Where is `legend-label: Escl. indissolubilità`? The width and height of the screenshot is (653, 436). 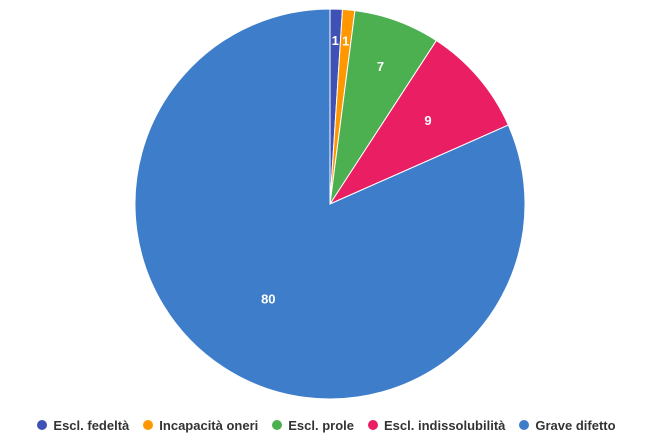
legend-label: Escl. indissolubilità is located at coordinates (445, 425).